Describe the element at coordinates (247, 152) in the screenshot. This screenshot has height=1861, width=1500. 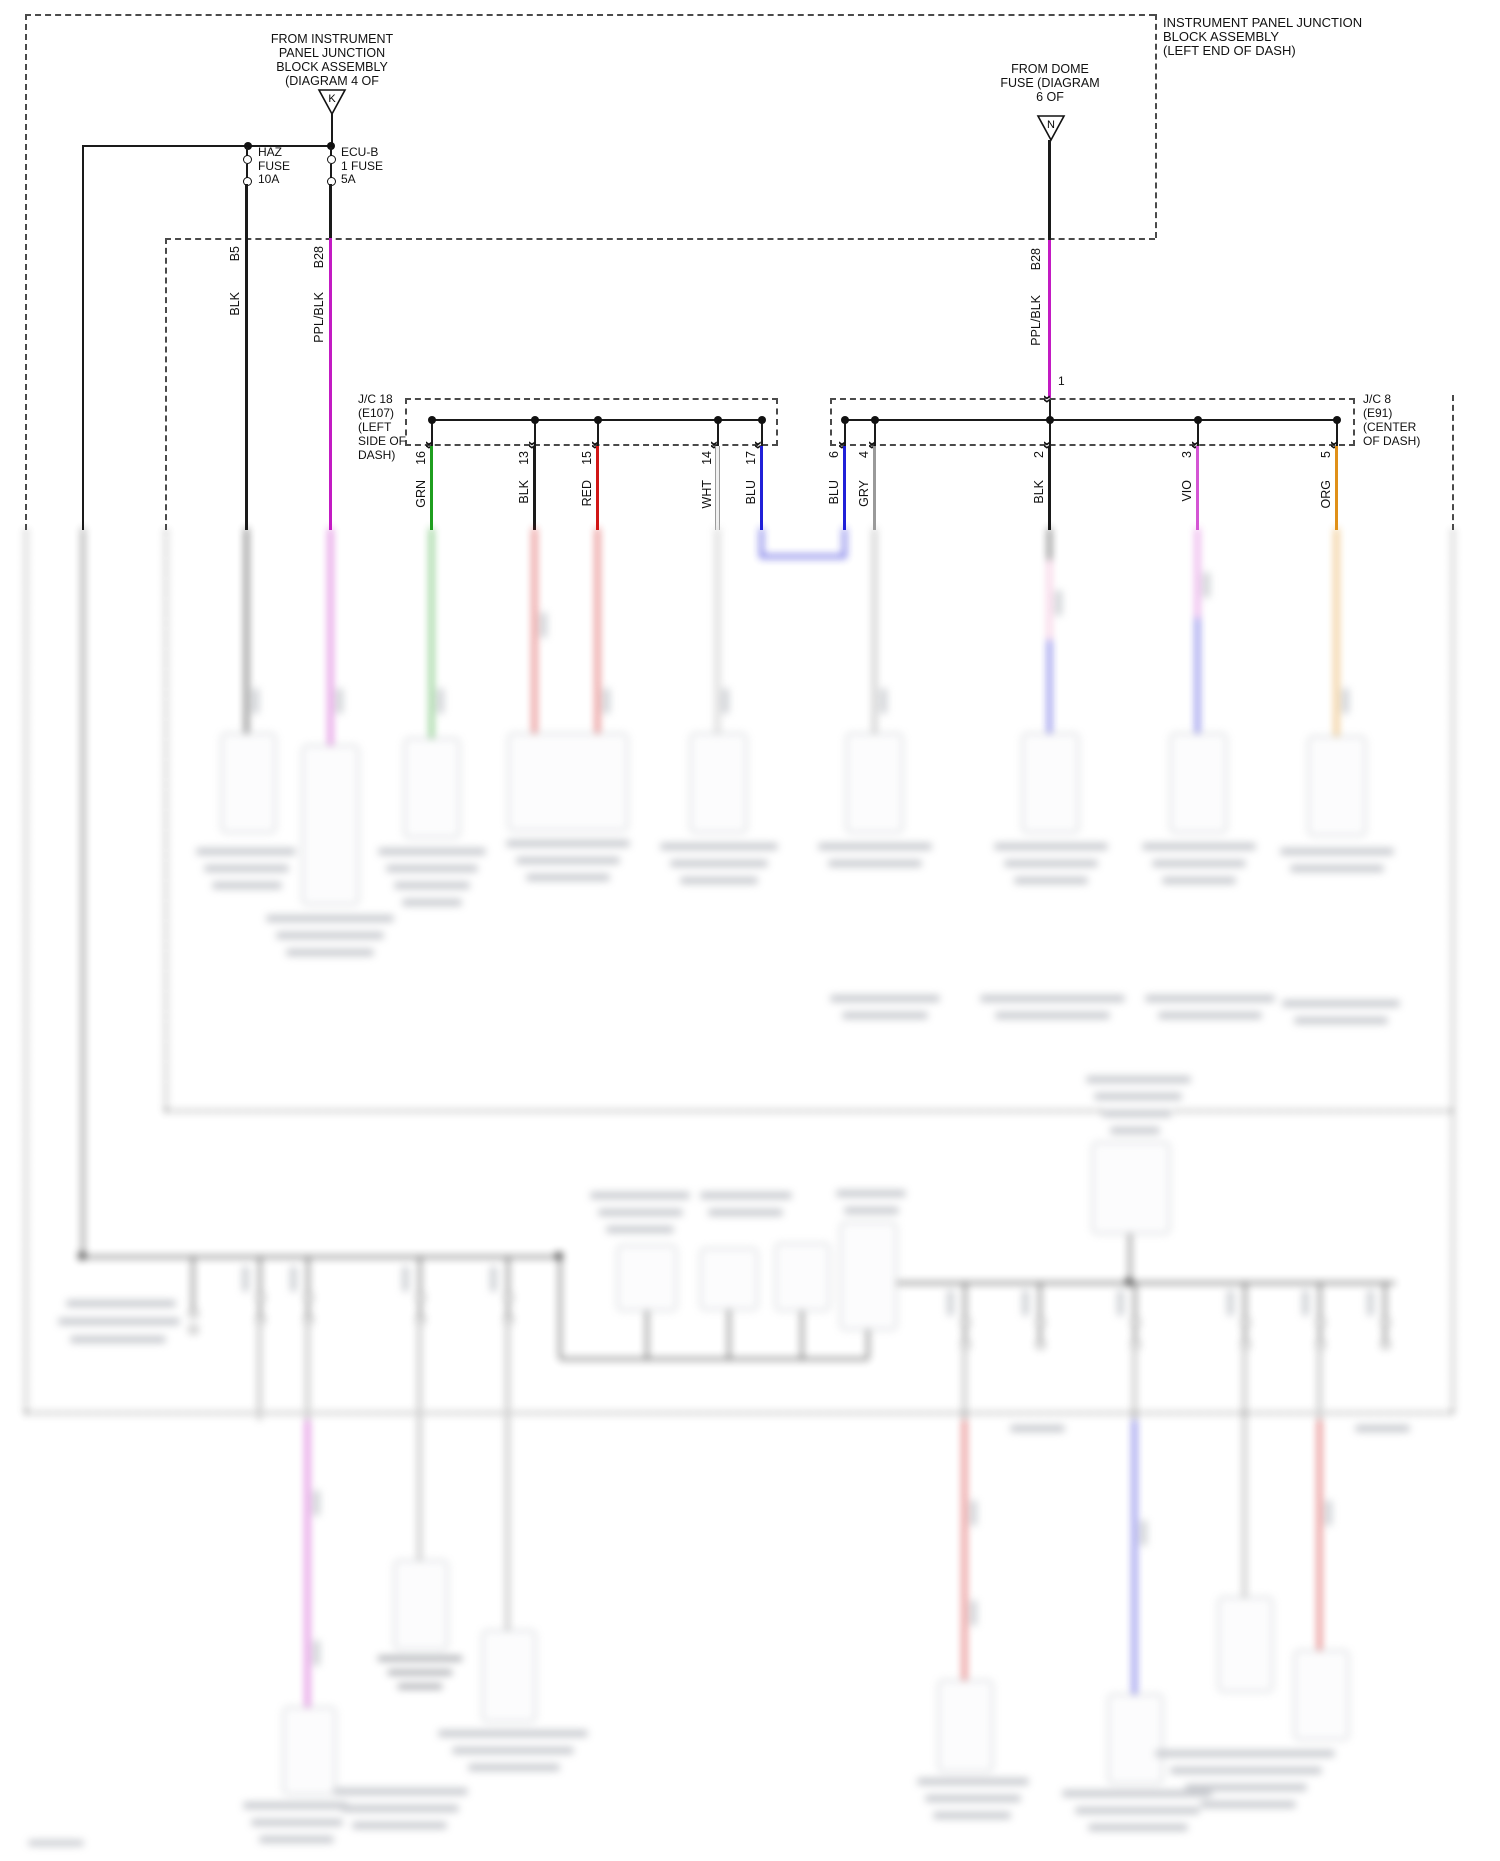
I see `fuse-lead` at that location.